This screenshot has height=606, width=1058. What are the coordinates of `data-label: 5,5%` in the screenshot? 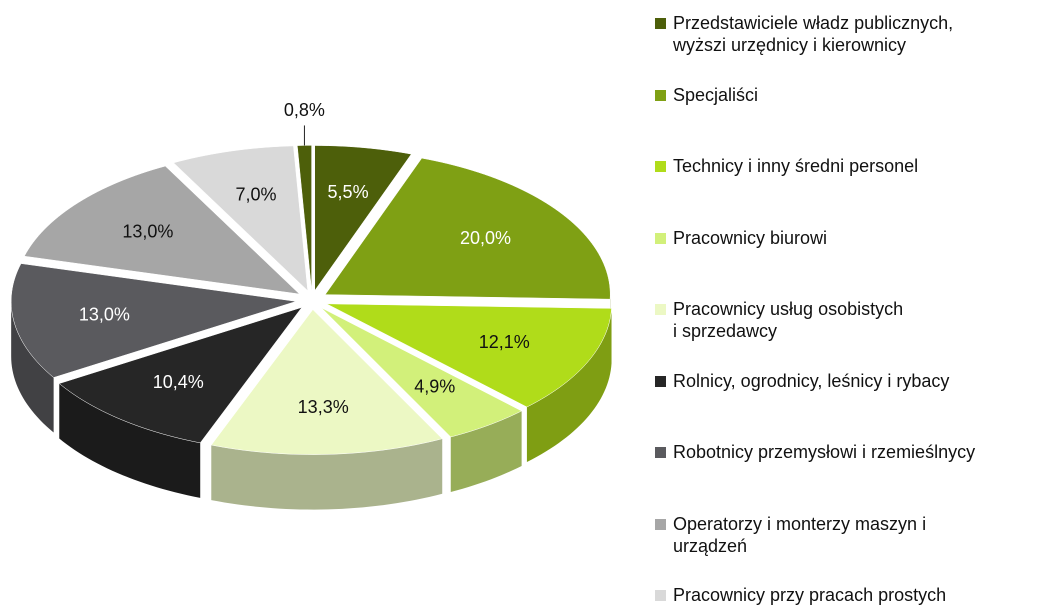 It's located at (348, 192).